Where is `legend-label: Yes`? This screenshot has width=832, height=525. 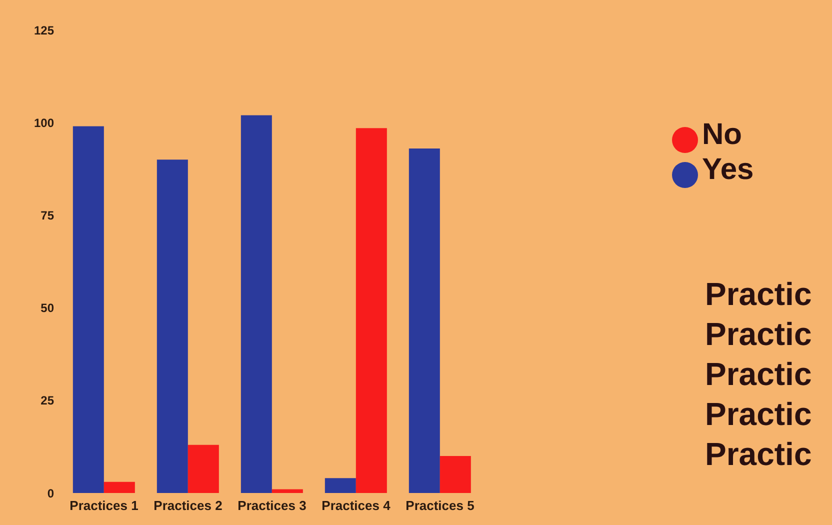 legend-label: Yes is located at coordinates (728, 169).